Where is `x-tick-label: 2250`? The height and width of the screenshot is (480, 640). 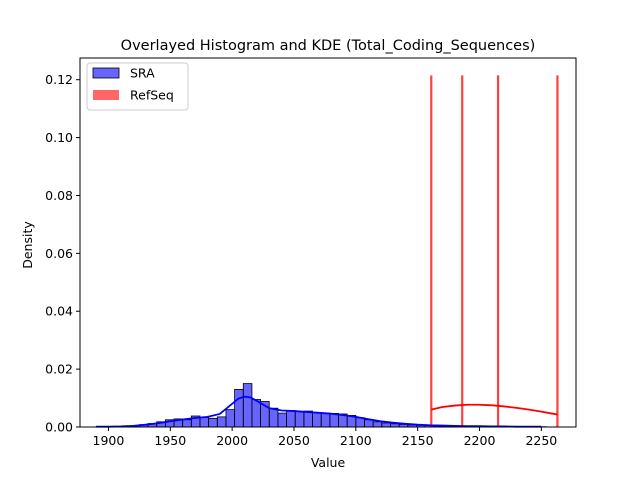 x-tick-label: 2250 is located at coordinates (541, 440).